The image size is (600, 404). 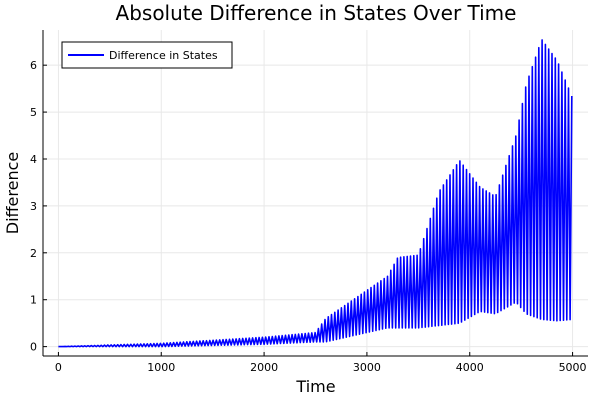 I want to click on x-tick-label: 0, so click(x=58, y=367).